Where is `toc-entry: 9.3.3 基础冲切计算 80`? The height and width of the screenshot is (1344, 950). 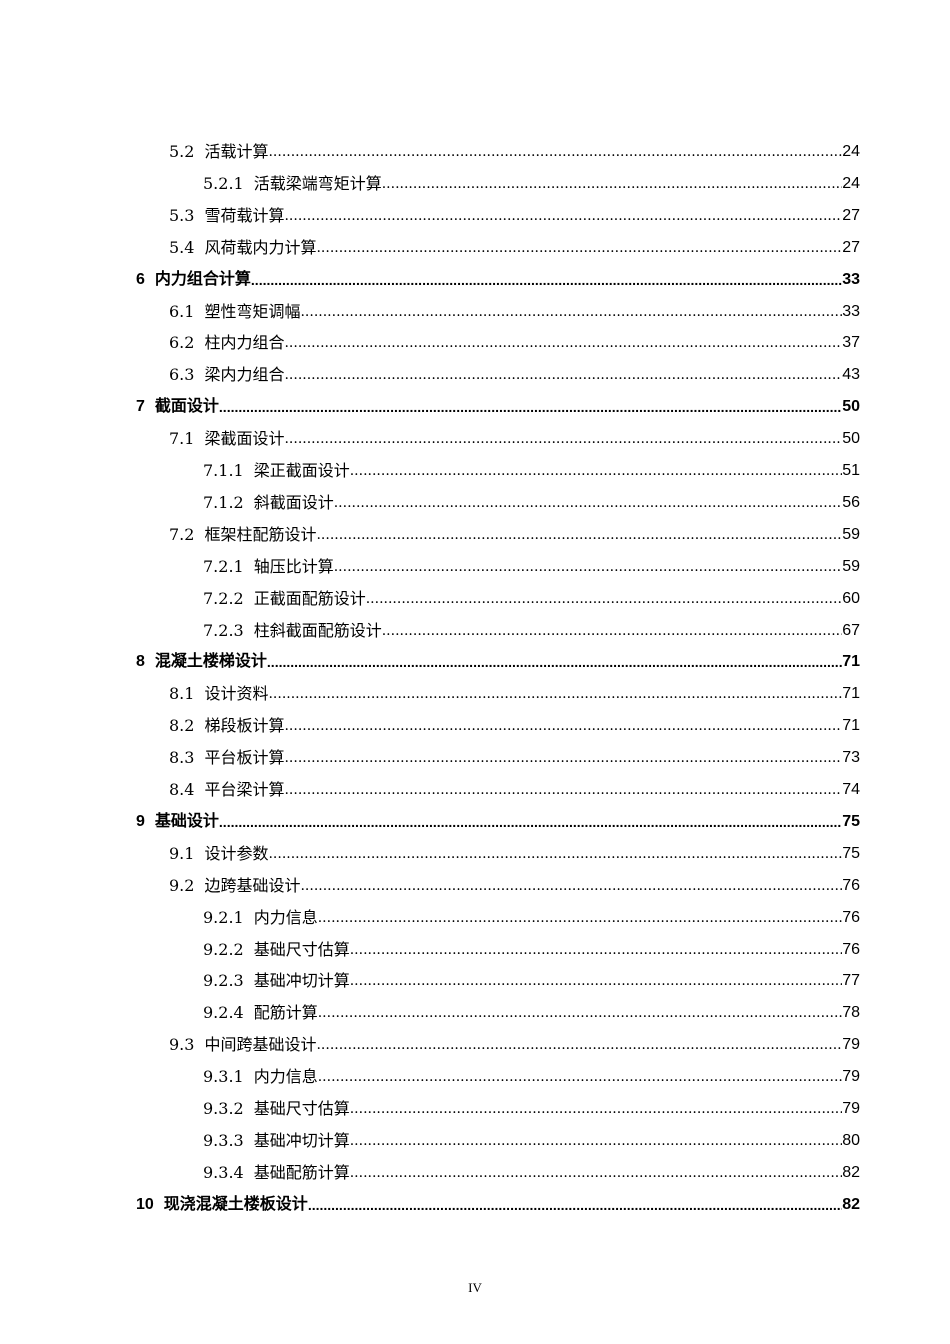
toc-entry: 9.3.3 基础冲切计算 80 is located at coordinates (531, 1141).